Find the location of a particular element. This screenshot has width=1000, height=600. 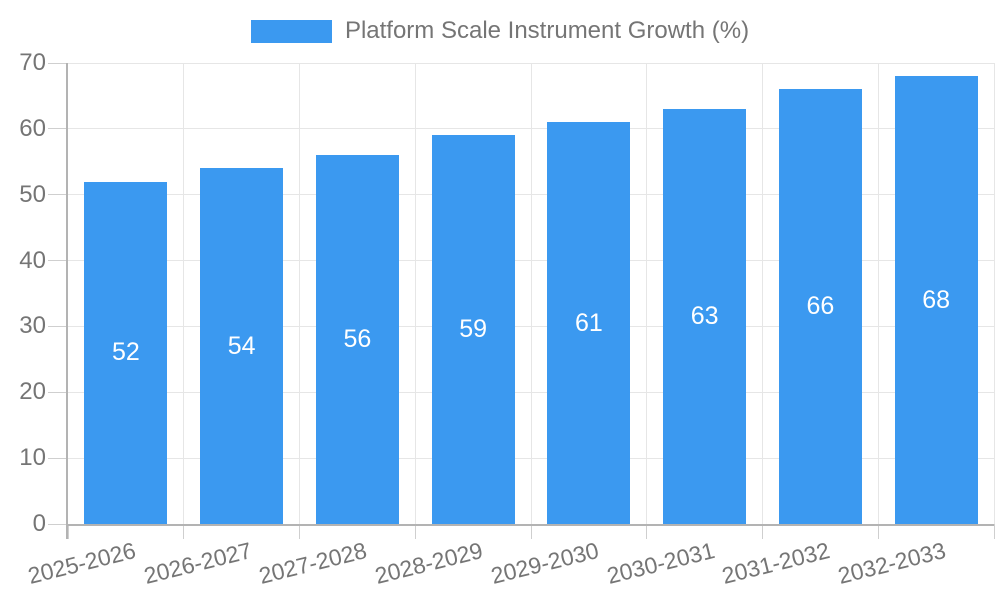

bar-value-label: 66 is located at coordinates (820, 306).